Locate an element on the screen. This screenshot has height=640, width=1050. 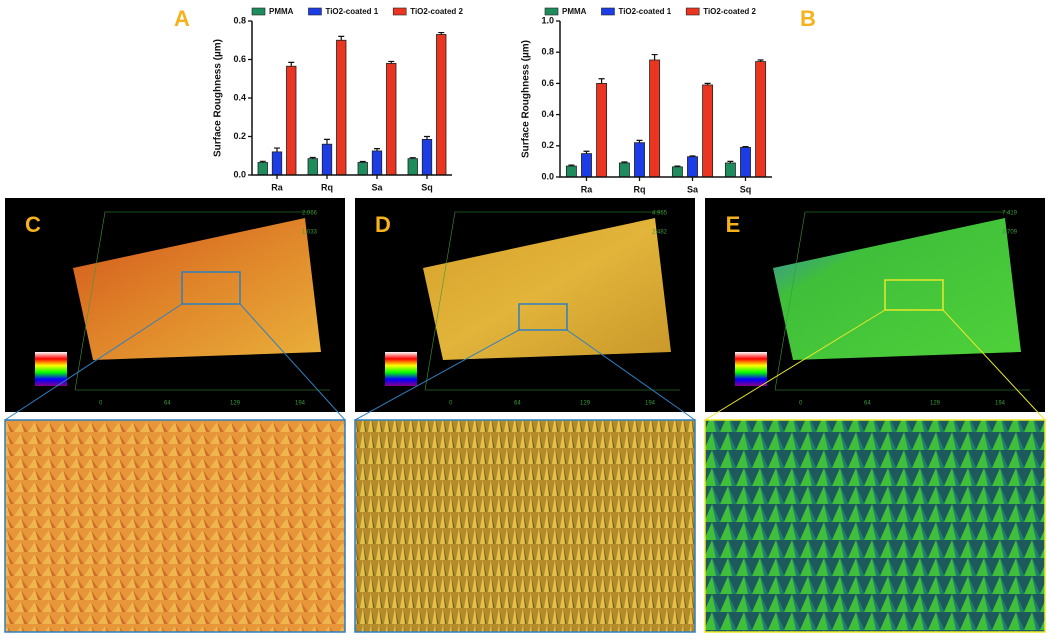
y-tick-label: 1.0 is located at coordinates (547, 20).